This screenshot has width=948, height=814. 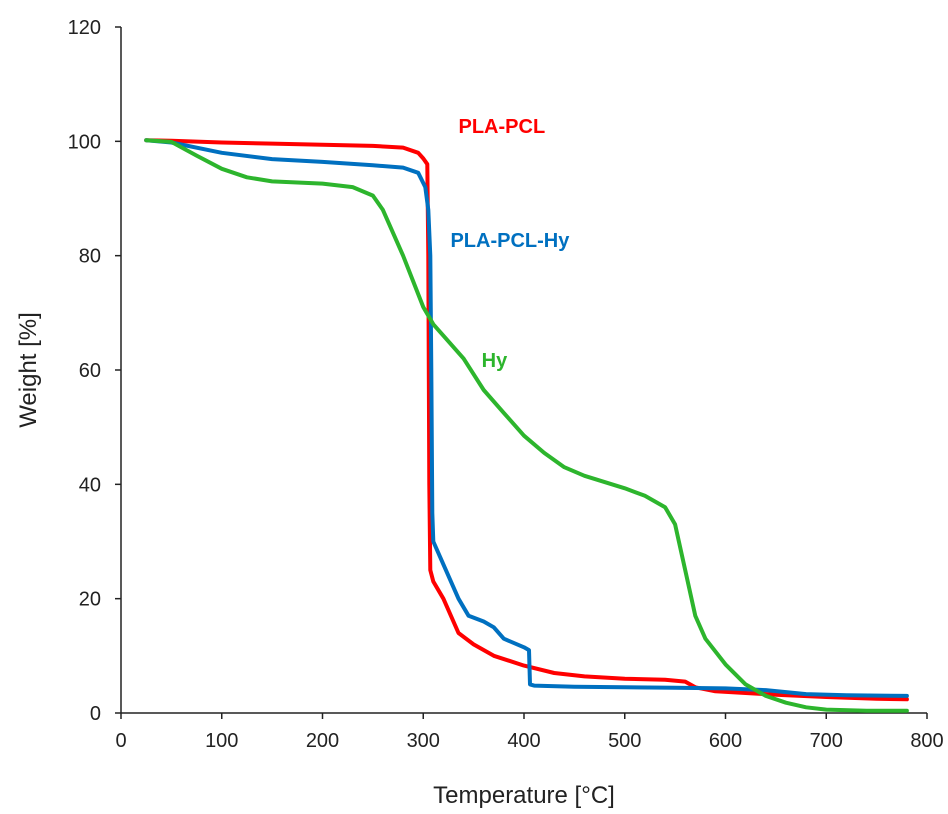 What do you see at coordinates (322, 741) in the screenshot?
I see `x-tick-label: 200` at bounding box center [322, 741].